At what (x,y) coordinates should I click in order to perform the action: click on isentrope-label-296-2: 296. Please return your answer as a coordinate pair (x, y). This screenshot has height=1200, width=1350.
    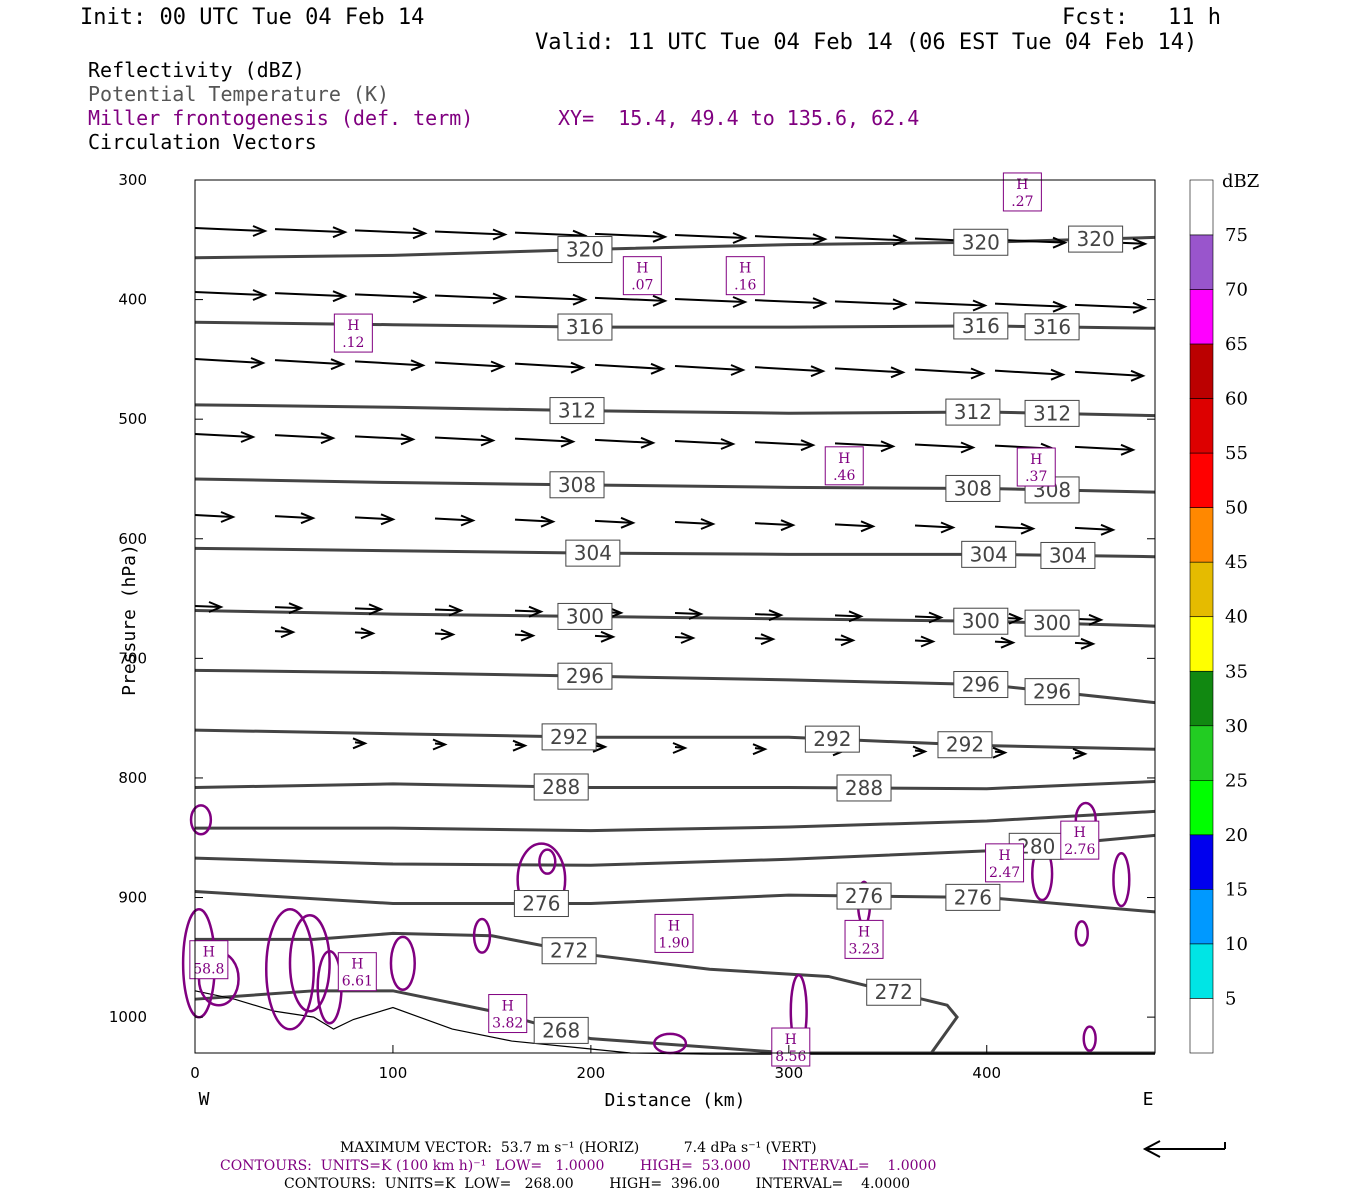
    Looking at the image, I should click on (1052, 692).